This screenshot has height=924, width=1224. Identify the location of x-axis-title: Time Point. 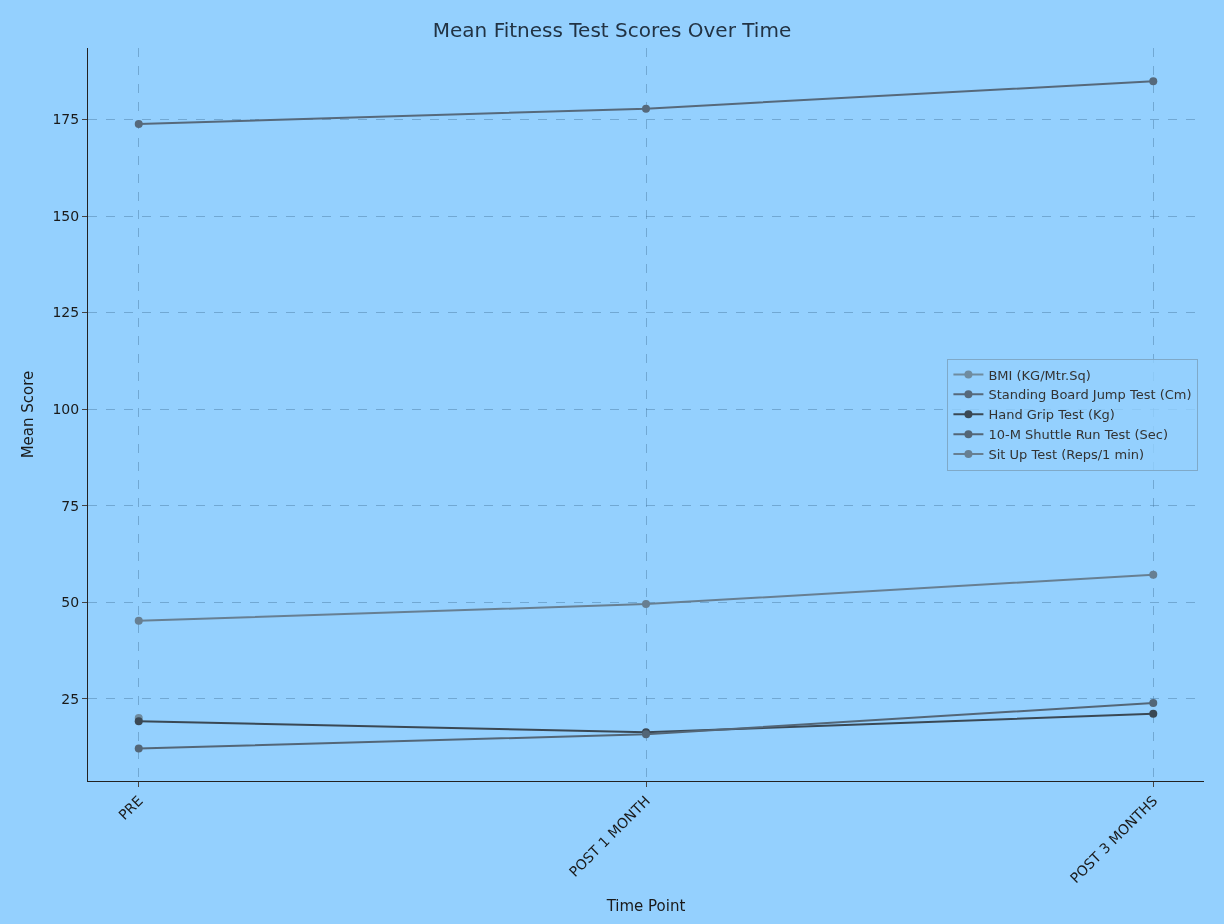
(645, 906).